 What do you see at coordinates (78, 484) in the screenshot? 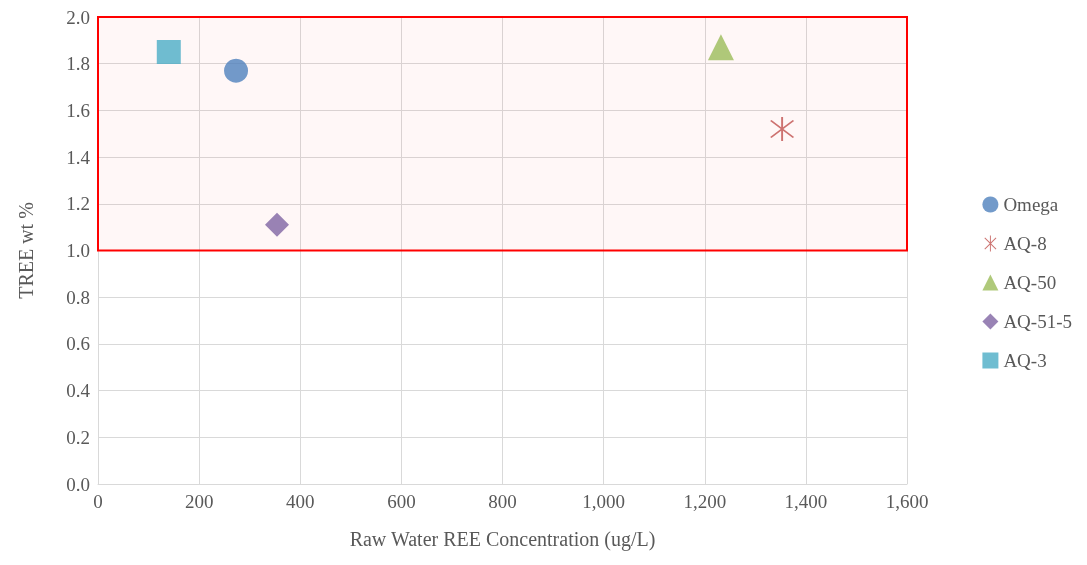
I see `y-tick-label: 0.0` at bounding box center [78, 484].